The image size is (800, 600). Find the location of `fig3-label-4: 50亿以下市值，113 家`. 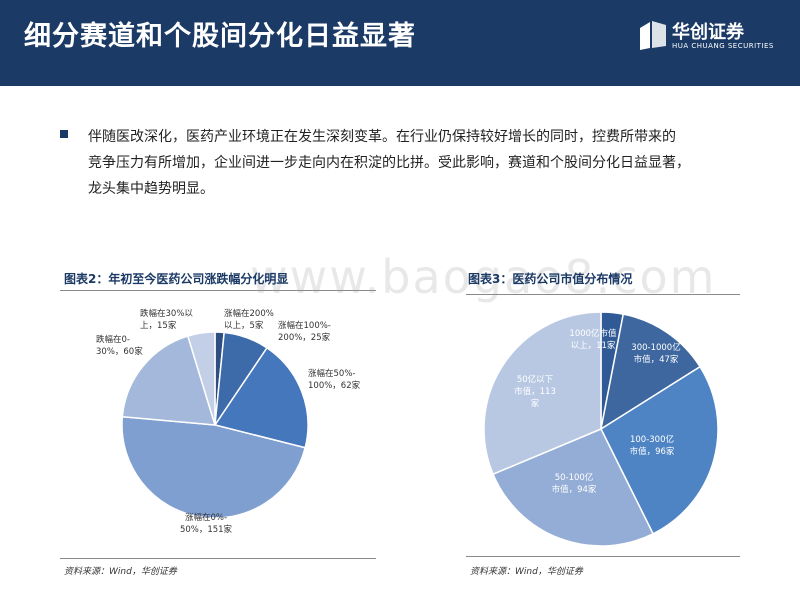

fig3-label-4: 50亿以下市值，113 家 is located at coordinates (535, 391).